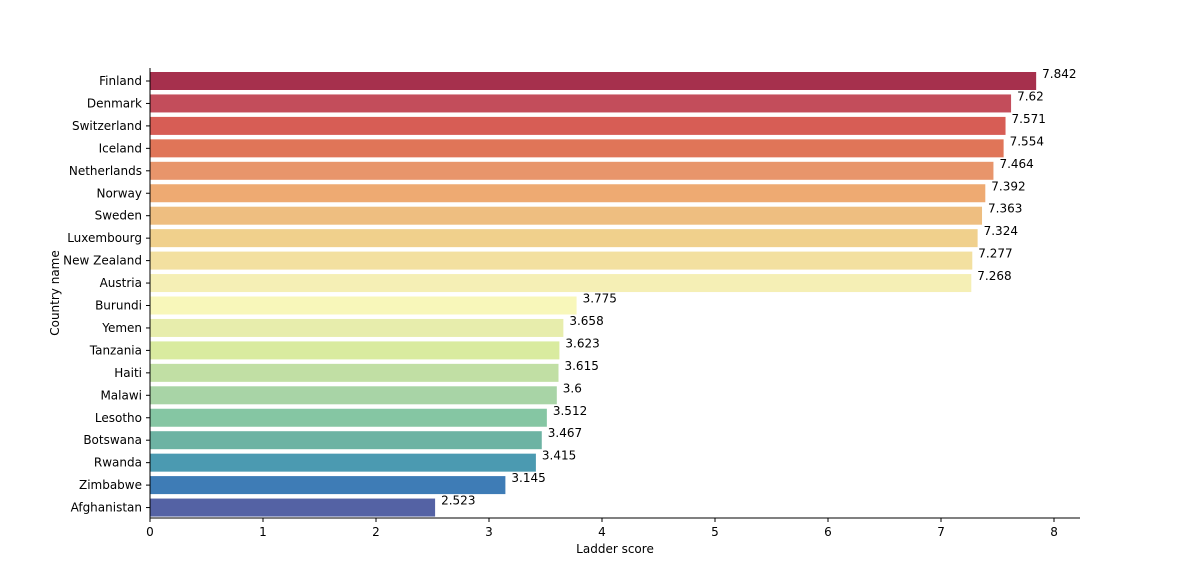 The width and height of the screenshot is (1200, 583). I want to click on x-axis-ticks: 0 1 2 3 4 5 6 7 8, so click(602, 528).